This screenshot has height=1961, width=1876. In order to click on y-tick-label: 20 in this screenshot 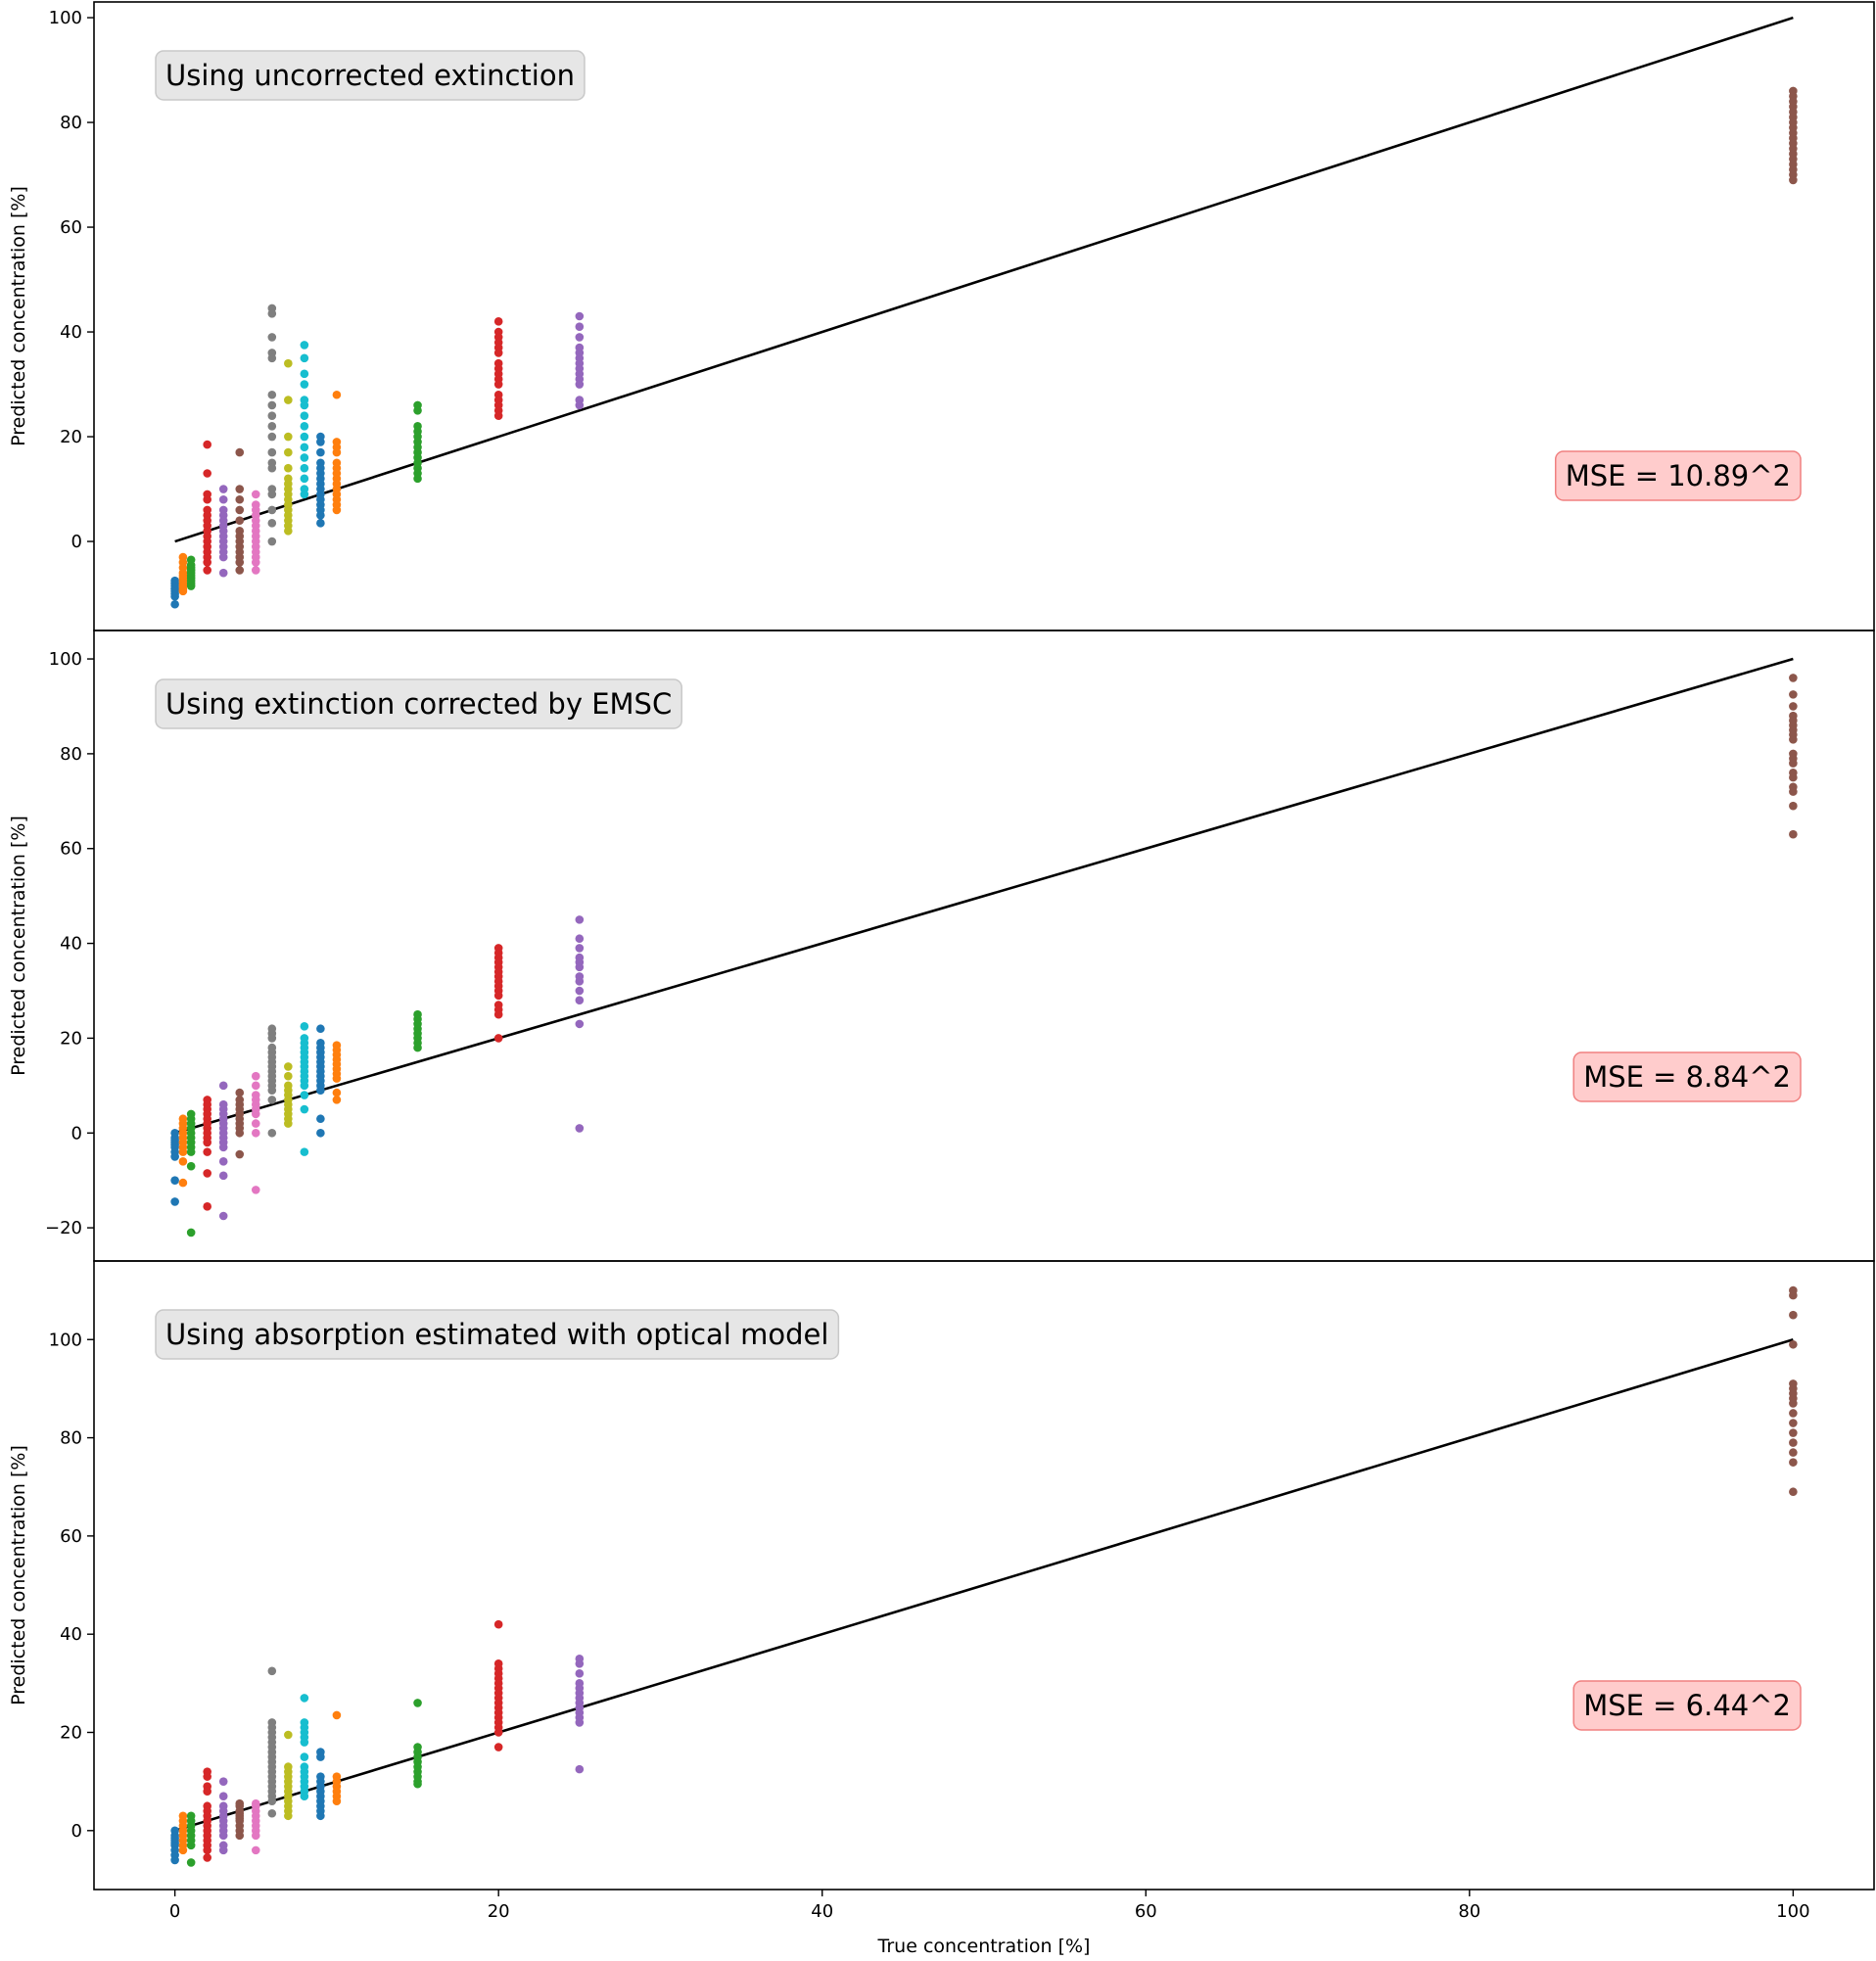, I will do `click(71, 1038)`.